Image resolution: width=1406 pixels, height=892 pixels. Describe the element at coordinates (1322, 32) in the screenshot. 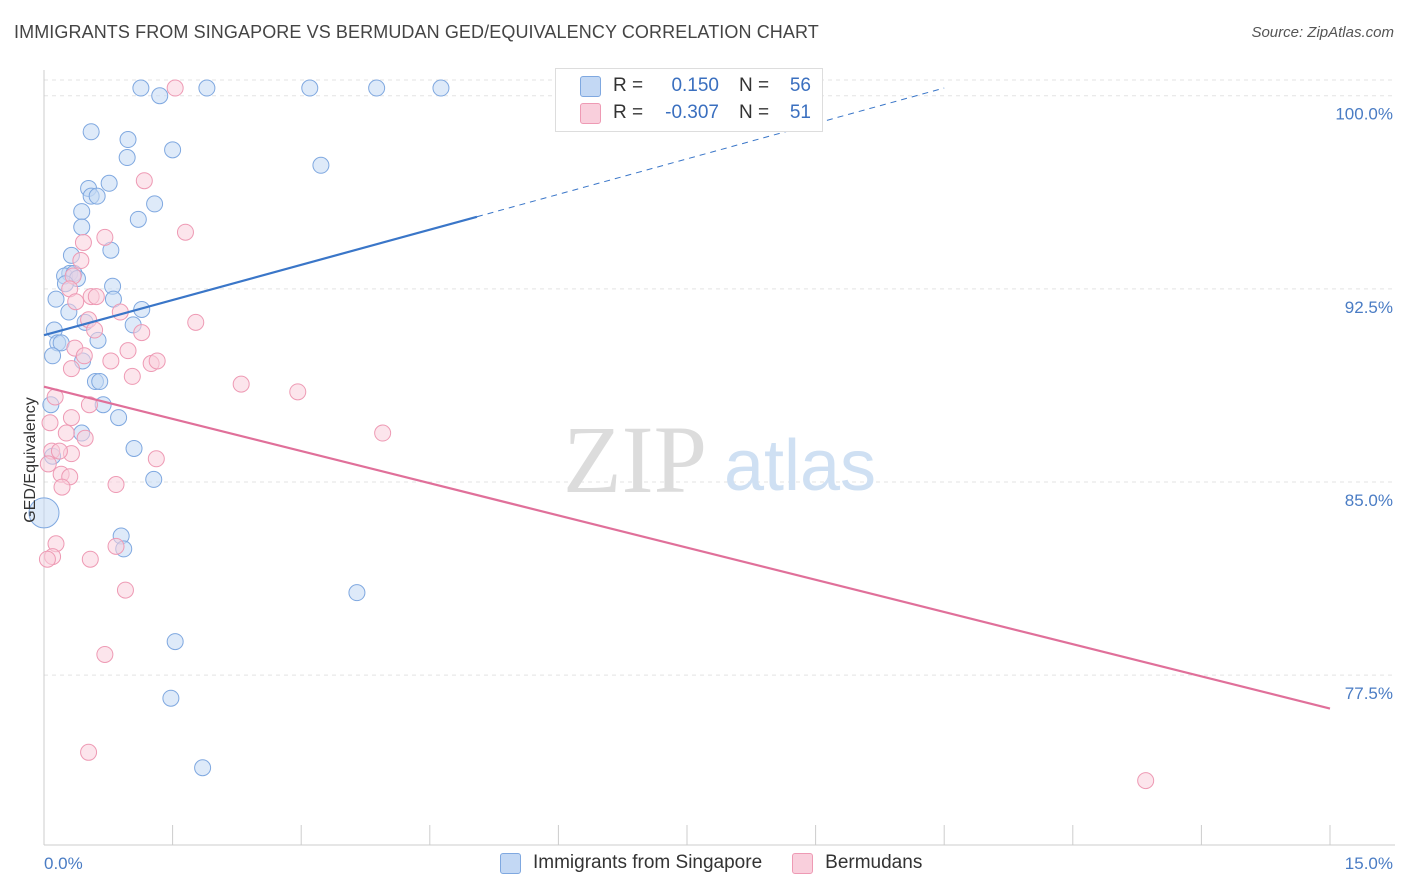

I see `chart-source: Source: ZipAtlas.com` at that location.